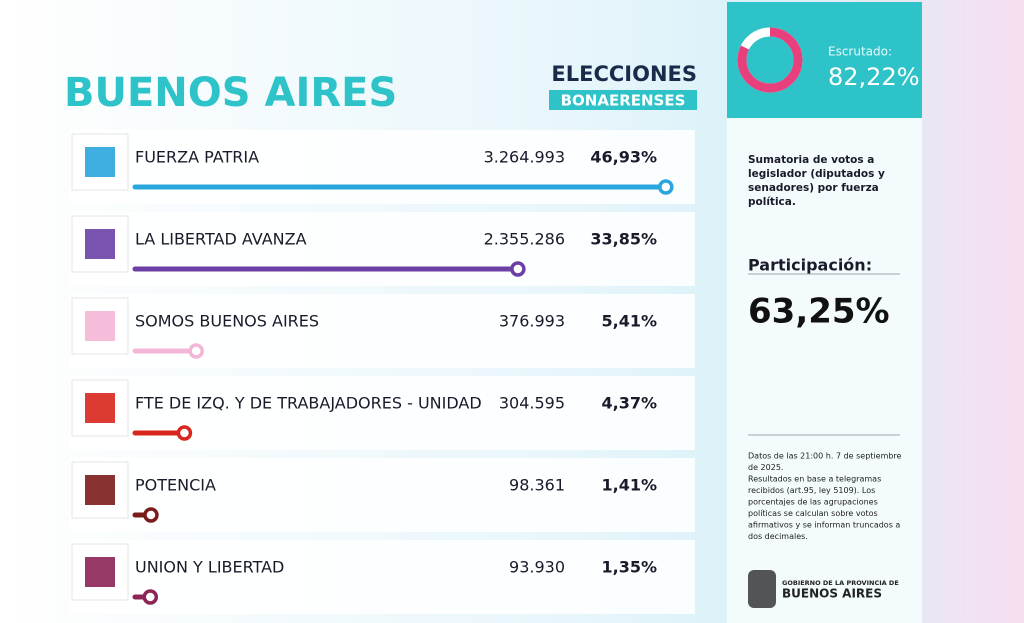 The image size is (1024, 623). What do you see at coordinates (175, 485) in the screenshot?
I see `party-name: POTENCIA` at bounding box center [175, 485].